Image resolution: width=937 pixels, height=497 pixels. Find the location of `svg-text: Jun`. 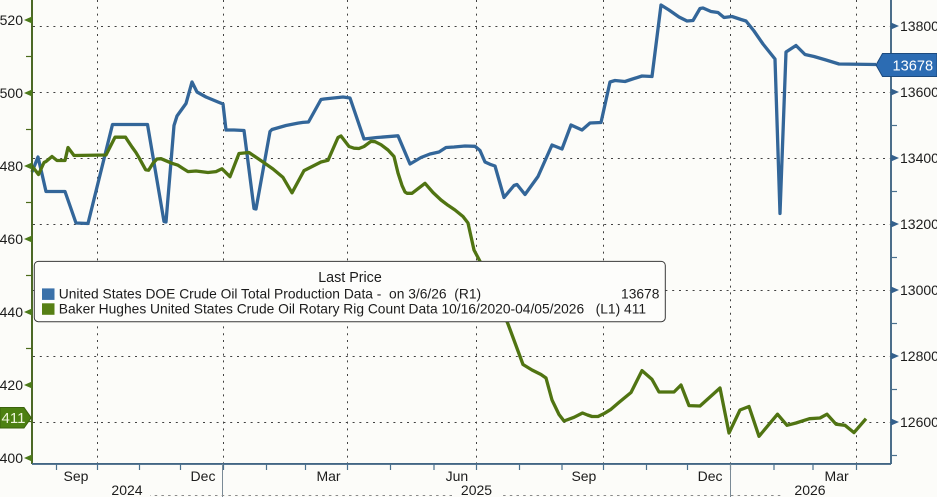

svg-text: Jun is located at coordinates (457, 476).